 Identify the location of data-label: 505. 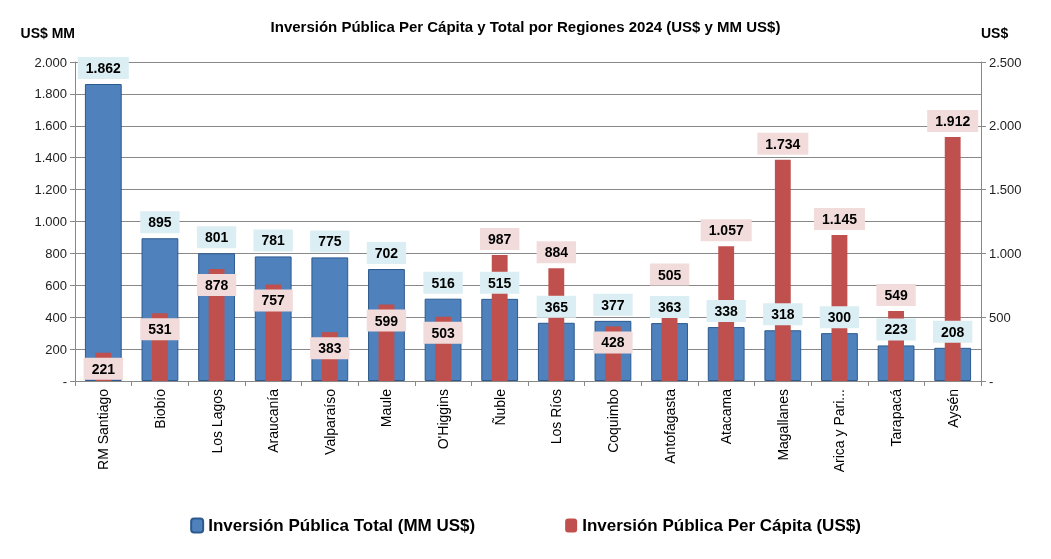
(669, 274).